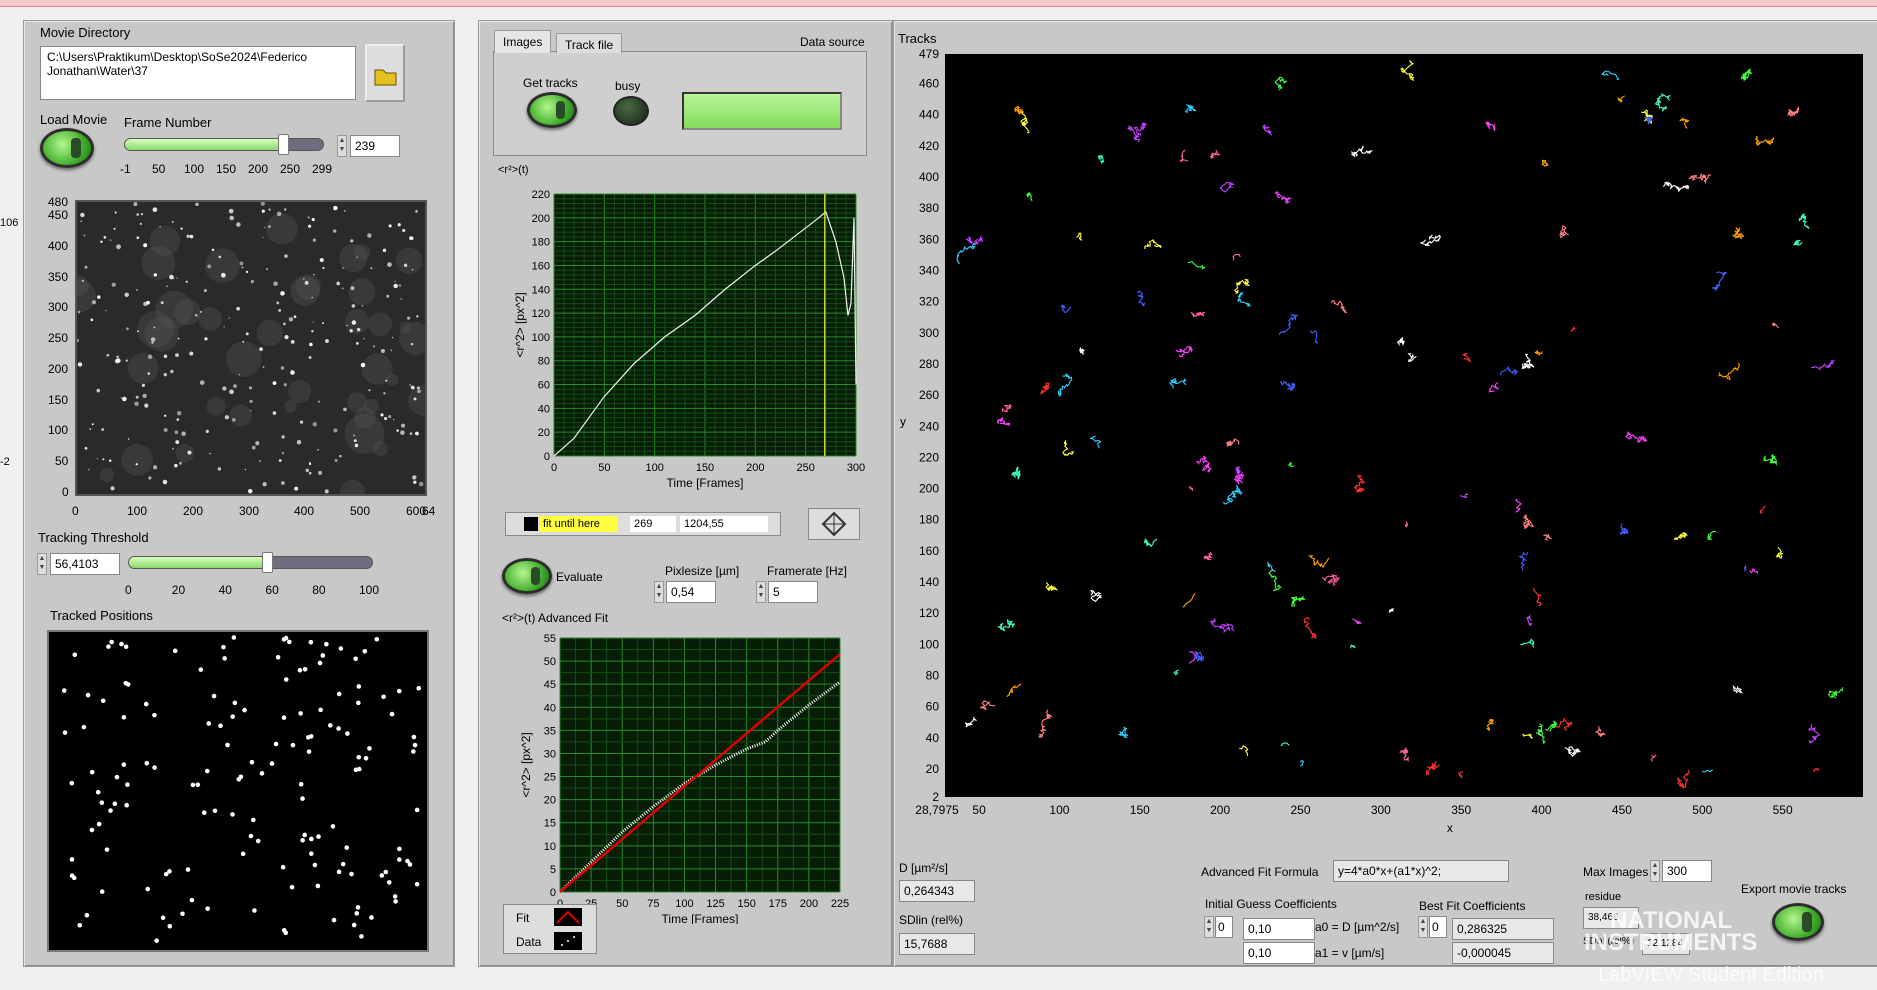  I want to click on best-index-field: 0, so click(1438, 927).